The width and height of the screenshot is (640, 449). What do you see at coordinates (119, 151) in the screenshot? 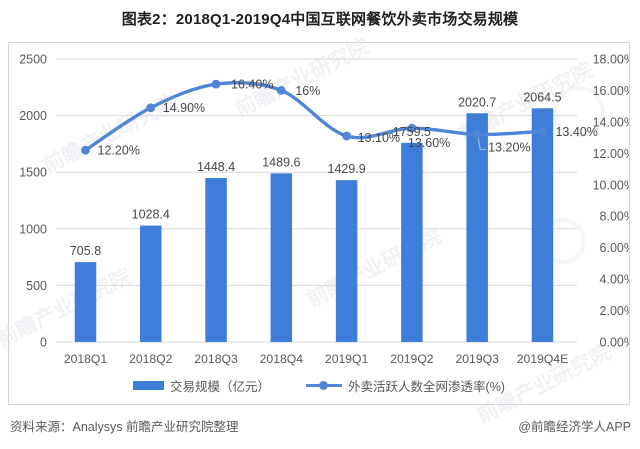
I see `line-value-label: 12.20%` at bounding box center [119, 151].